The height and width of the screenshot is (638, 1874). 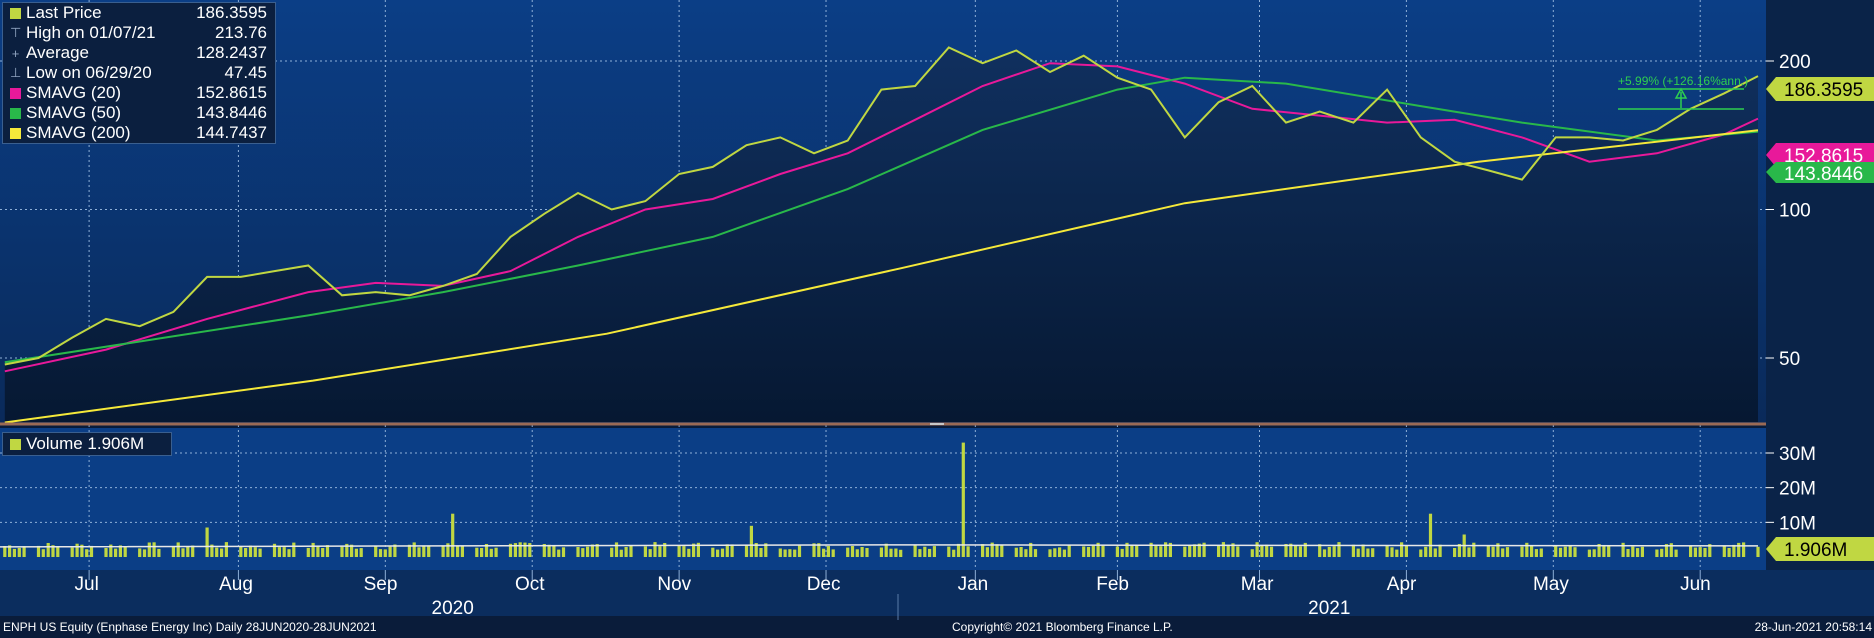 I want to click on legend-item: SMAVG (50) 143.8446, so click(x=139, y=113).